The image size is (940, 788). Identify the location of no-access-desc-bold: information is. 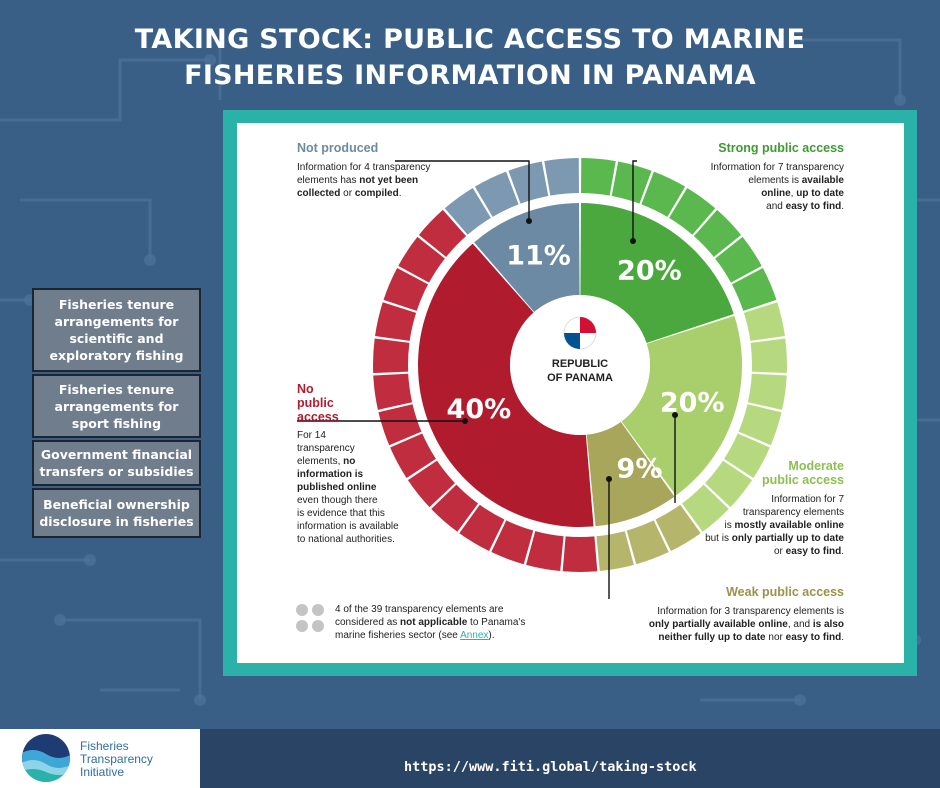
(330, 474).